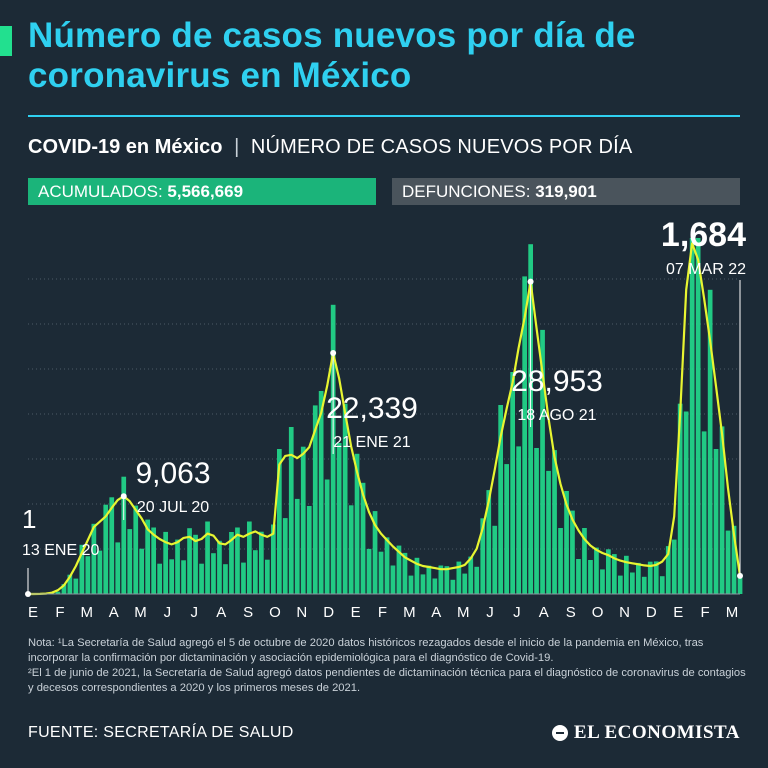 This screenshot has height=768, width=768. Describe the element at coordinates (706, 269) in the screenshot. I see `annotation-date: 07 MAR 22` at that location.